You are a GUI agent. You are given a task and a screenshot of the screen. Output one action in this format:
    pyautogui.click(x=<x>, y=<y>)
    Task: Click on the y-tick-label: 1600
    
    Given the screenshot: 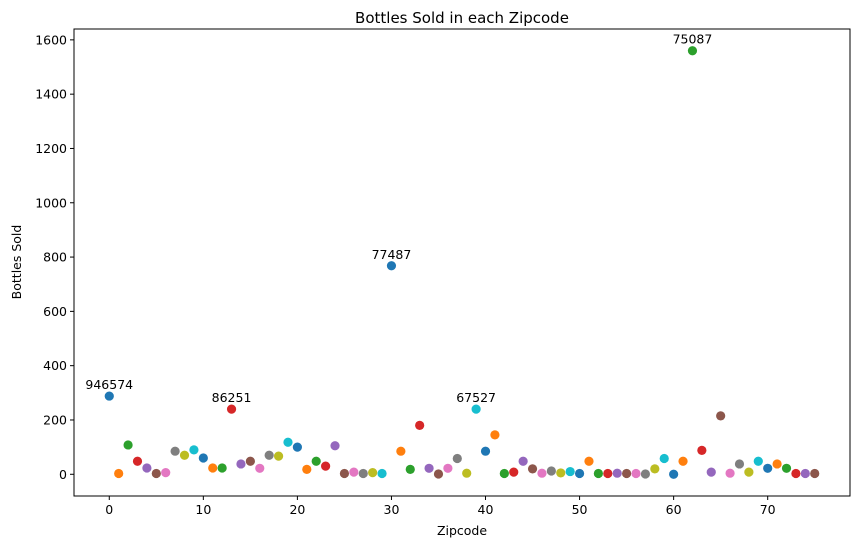 What is the action you would take?
    pyautogui.click(x=51, y=39)
    